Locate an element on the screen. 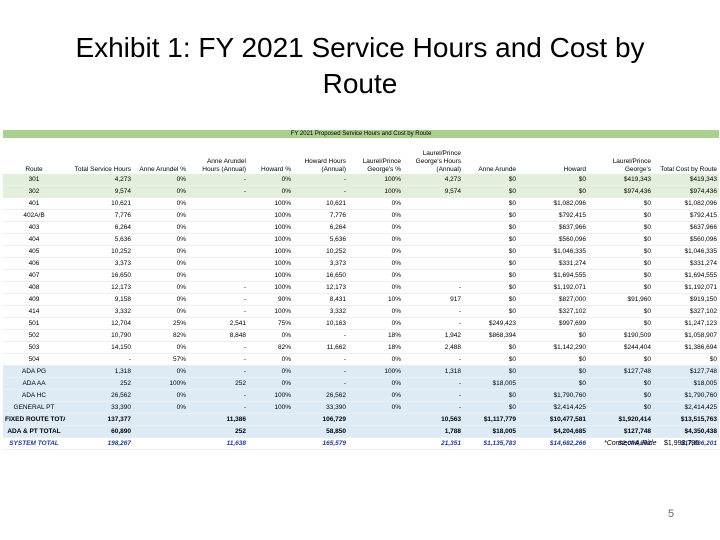 Image resolution: width=720 pixels, height=540 pixels. column-header: Howard % is located at coordinates (276, 169).